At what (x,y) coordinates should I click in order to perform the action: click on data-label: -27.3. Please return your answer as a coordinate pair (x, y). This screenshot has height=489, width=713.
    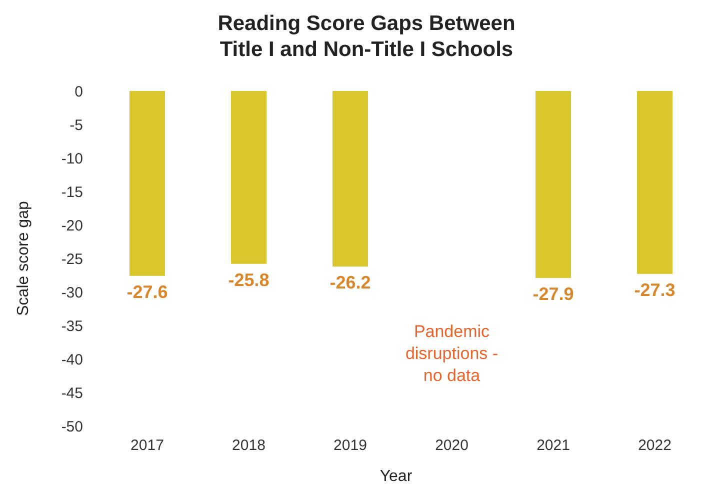
    Looking at the image, I should click on (655, 290).